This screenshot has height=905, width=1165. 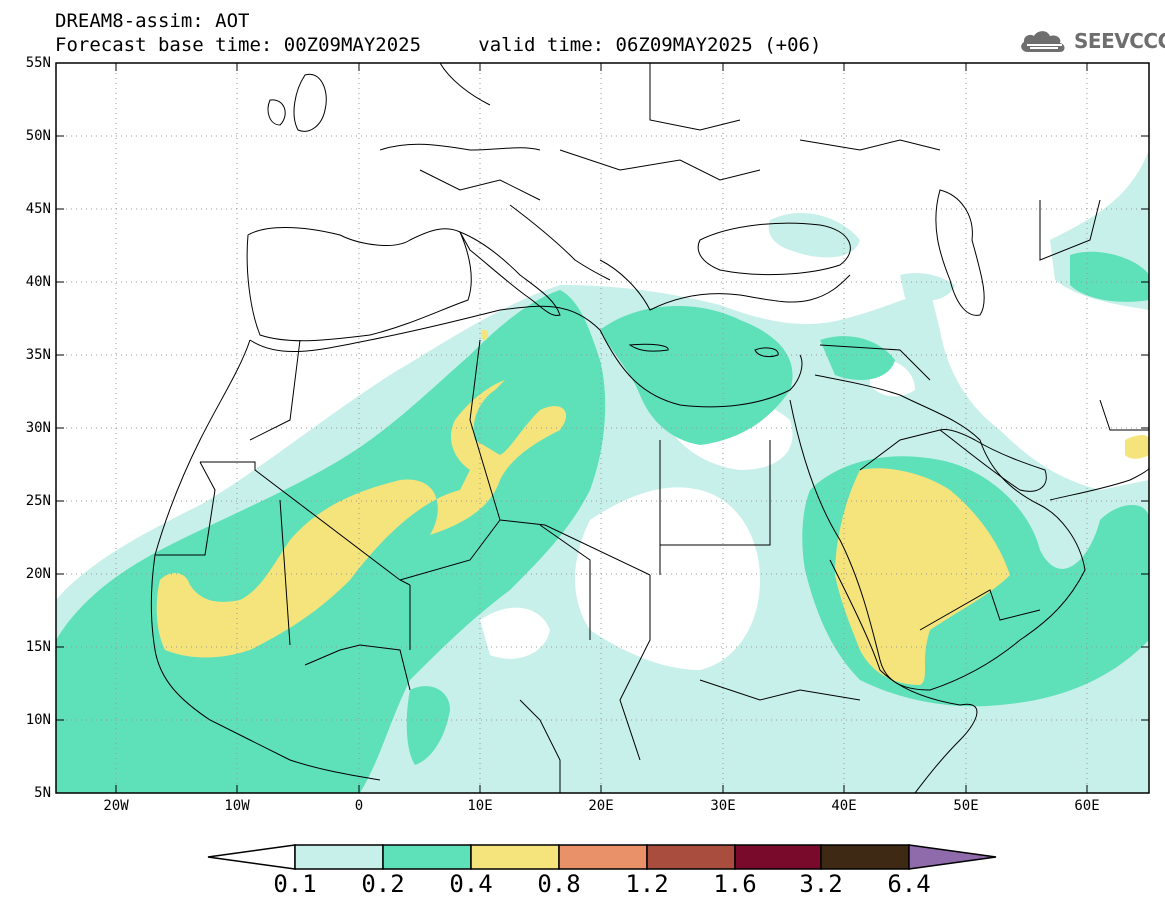 What do you see at coordinates (952, 857) in the screenshot?
I see `colorbar-swatch-above-6.4` at bounding box center [952, 857].